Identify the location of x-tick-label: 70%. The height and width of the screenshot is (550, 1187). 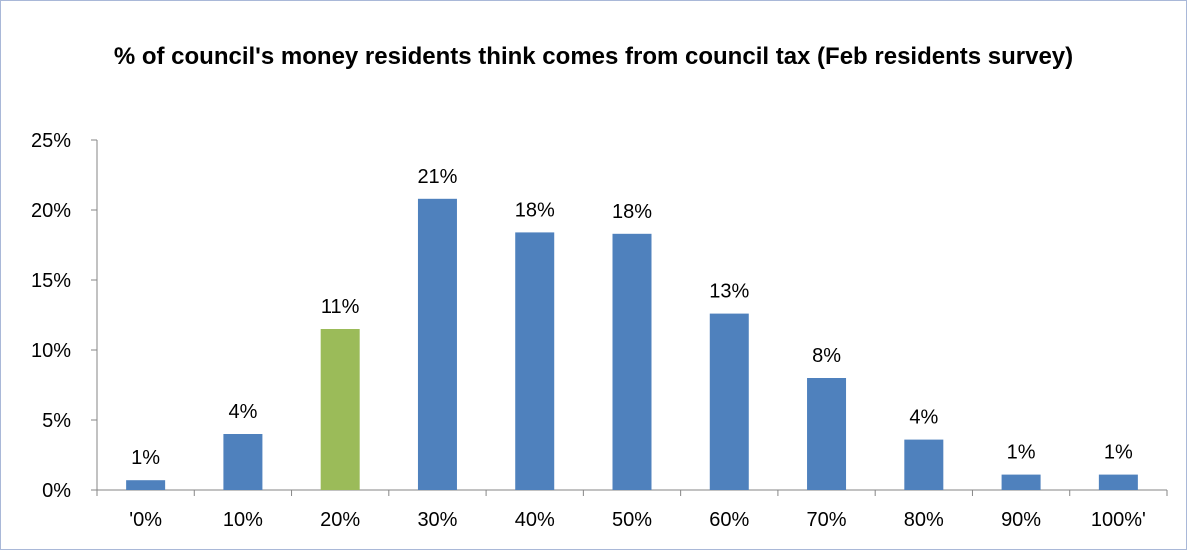
(827, 520).